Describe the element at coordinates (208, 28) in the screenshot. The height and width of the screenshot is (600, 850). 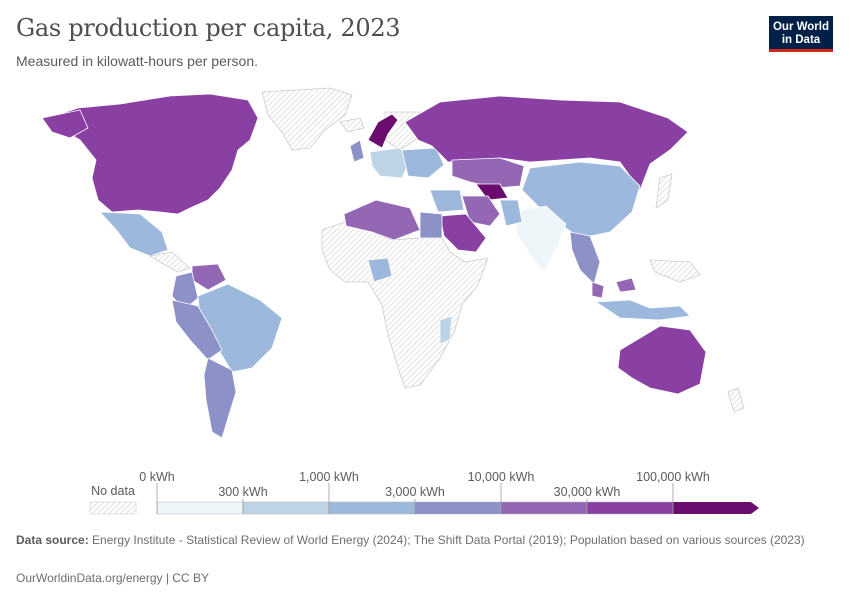
I see `chart-title: Gas production per capita, 2023` at that location.